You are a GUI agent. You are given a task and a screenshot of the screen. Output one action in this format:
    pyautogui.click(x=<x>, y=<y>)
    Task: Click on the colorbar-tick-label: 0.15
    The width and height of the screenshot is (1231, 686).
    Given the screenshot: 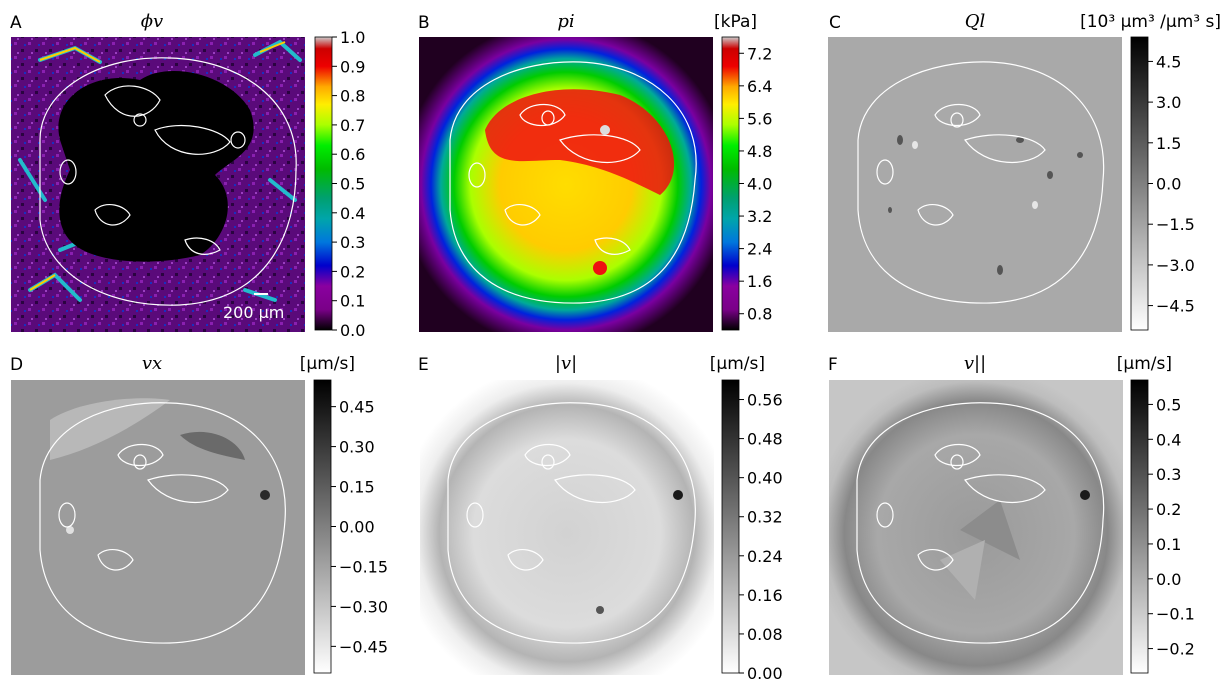 What is the action you would take?
    pyautogui.click(x=357, y=487)
    